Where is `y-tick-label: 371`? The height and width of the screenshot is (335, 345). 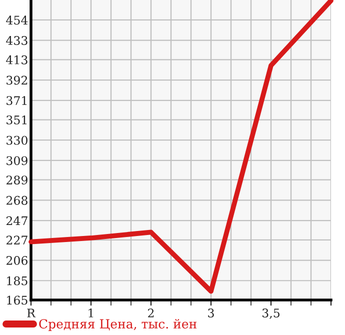 y-tick-label: 371 is located at coordinates (16, 101).